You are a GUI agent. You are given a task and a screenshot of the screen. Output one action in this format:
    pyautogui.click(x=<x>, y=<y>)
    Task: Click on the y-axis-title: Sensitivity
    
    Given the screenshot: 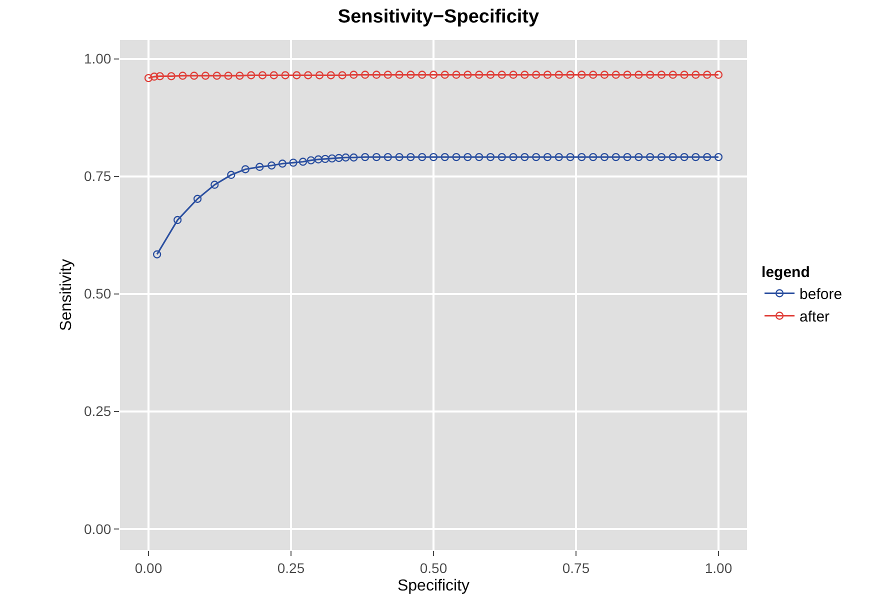 What is the action you would take?
    pyautogui.click(x=66, y=295)
    